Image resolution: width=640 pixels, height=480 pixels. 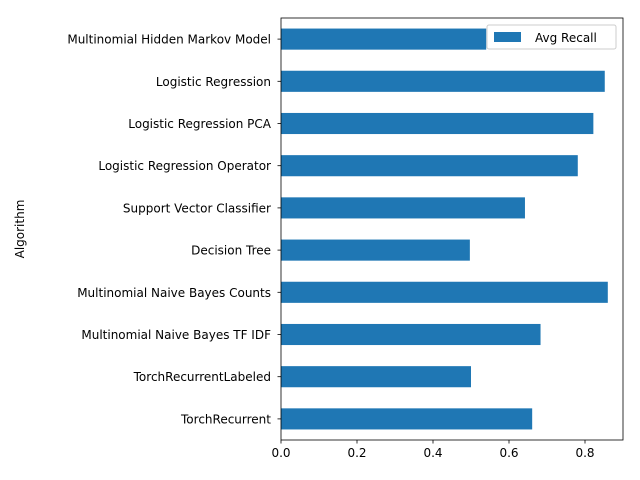 I want to click on x-tick-label: 0.2, so click(x=356, y=453).